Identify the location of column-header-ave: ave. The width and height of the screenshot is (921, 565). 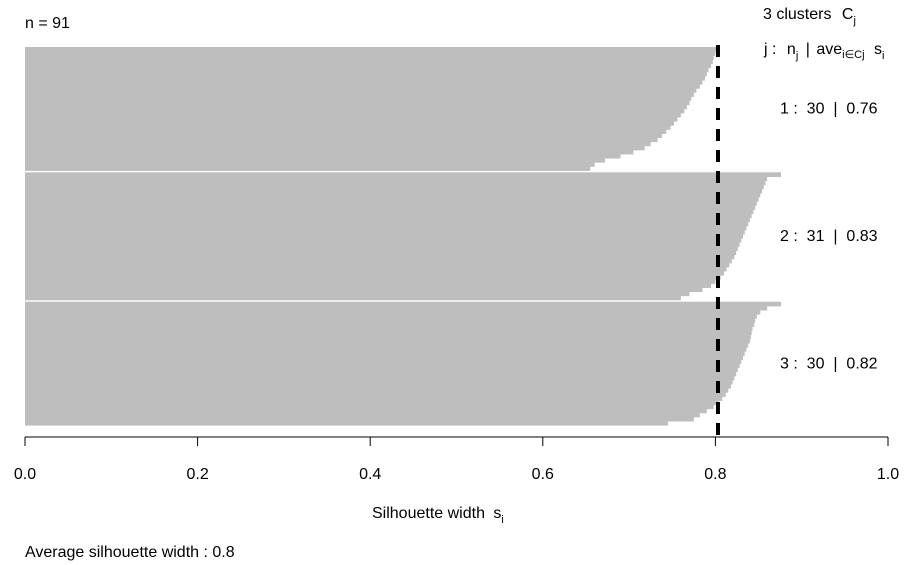
(829, 49).